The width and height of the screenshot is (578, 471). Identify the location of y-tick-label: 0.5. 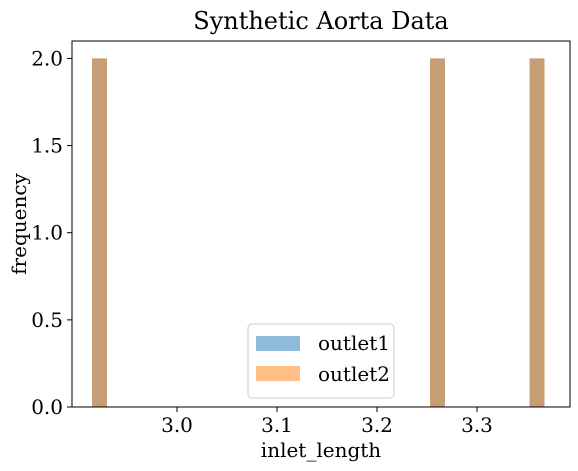
(47, 320).